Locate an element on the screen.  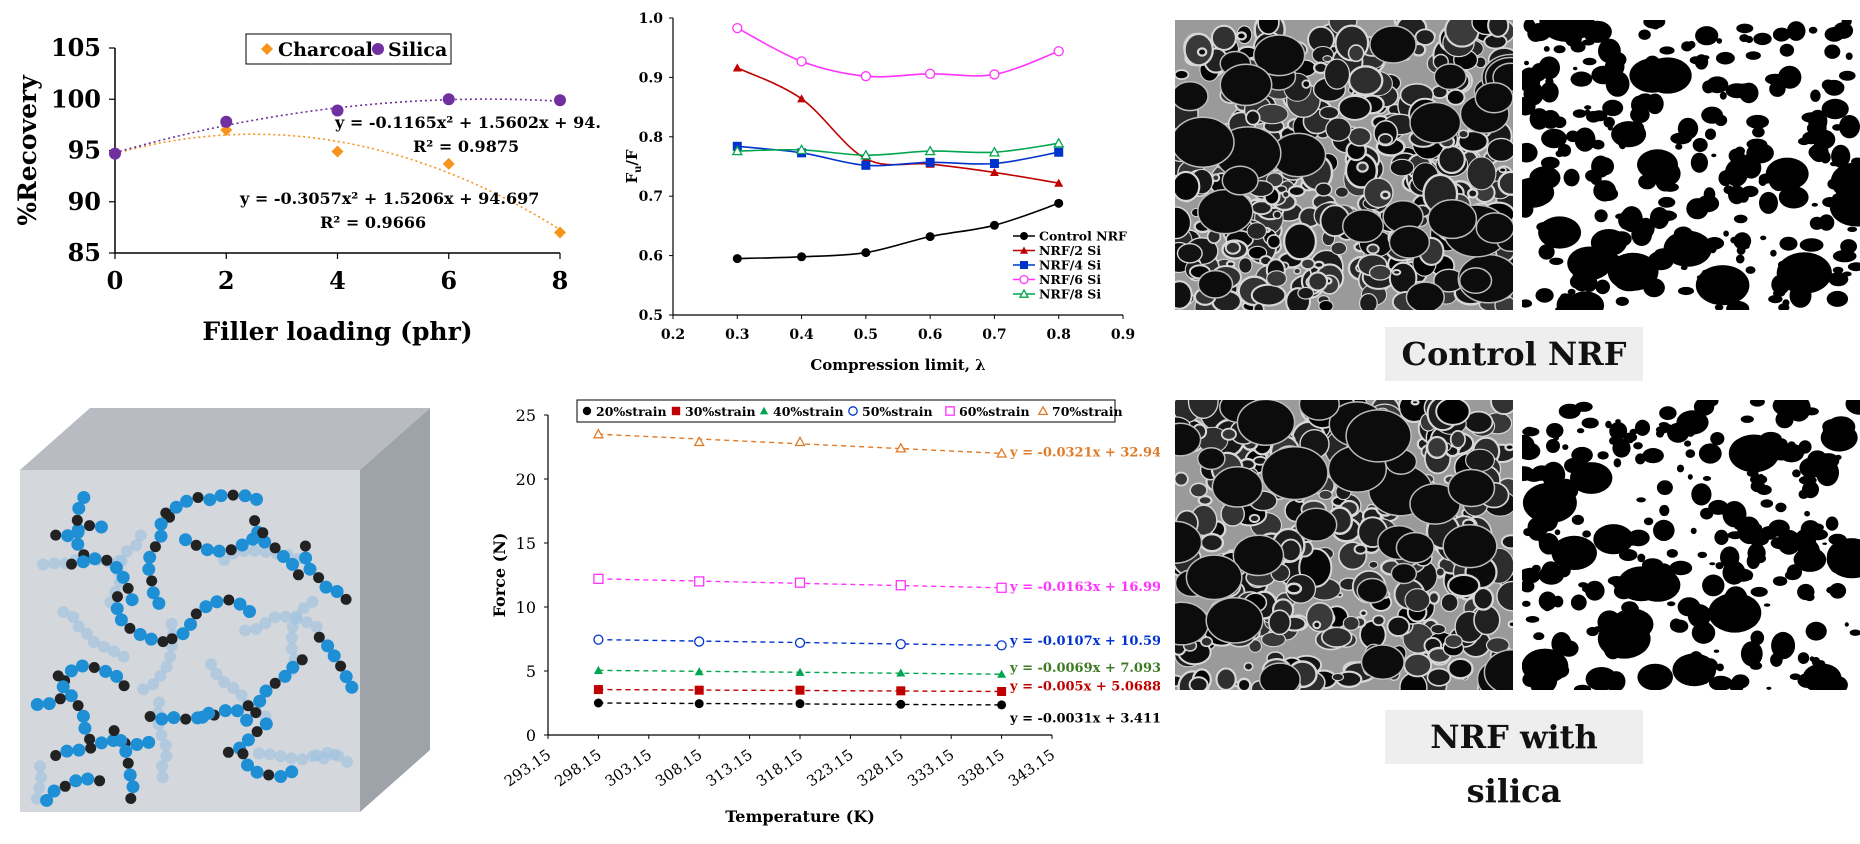
x-axis-title: Compression limit, λ is located at coordinates (897, 365).